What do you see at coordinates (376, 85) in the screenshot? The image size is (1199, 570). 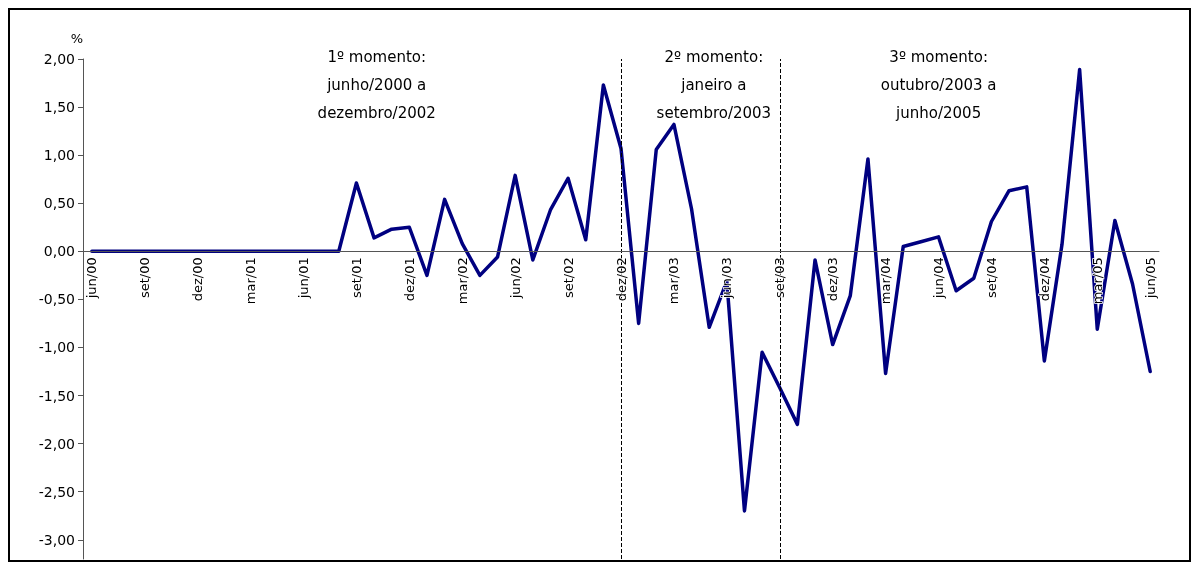 I see `annotation: 1º momento: junho/2000 a dezembro/2002` at bounding box center [376, 85].